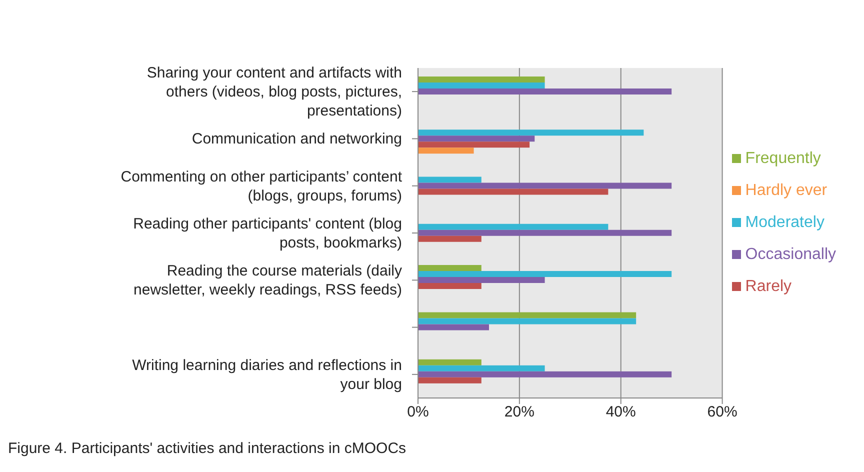 The image size is (864, 472). What do you see at coordinates (621, 412) in the screenshot?
I see `x-tick-label: 40%` at bounding box center [621, 412].